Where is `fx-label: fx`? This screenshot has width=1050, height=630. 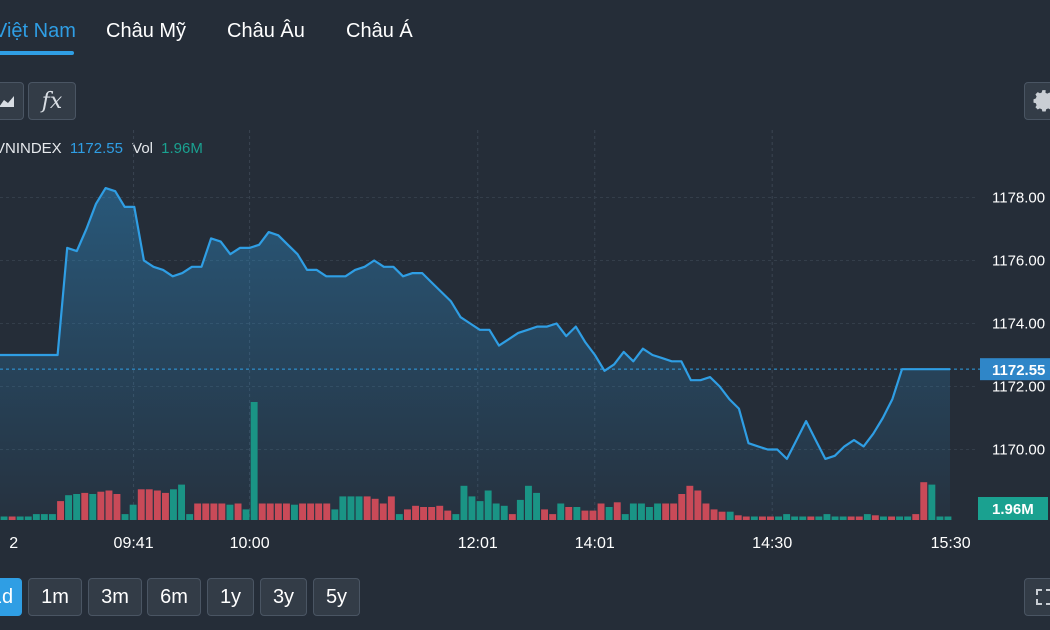 fx-label: fx is located at coordinates (52, 101).